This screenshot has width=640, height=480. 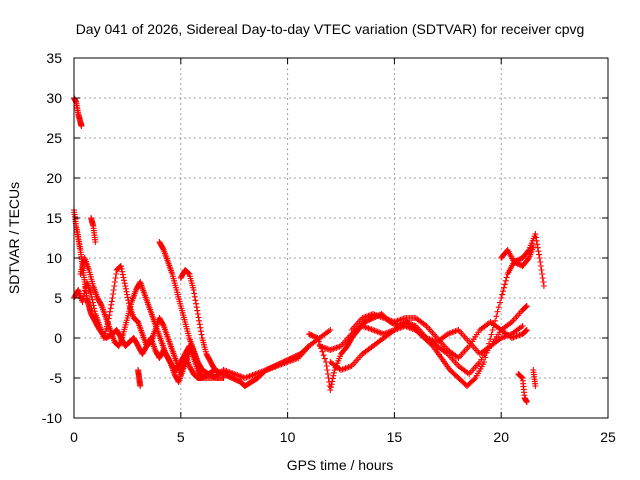 I want to click on y-tick-label: 0, so click(x=58, y=338).